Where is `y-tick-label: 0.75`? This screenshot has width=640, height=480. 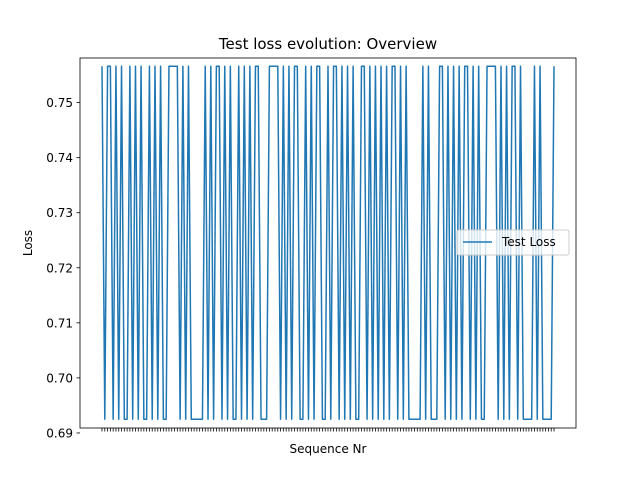
y-tick-label: 0.75 is located at coordinates (59, 103).